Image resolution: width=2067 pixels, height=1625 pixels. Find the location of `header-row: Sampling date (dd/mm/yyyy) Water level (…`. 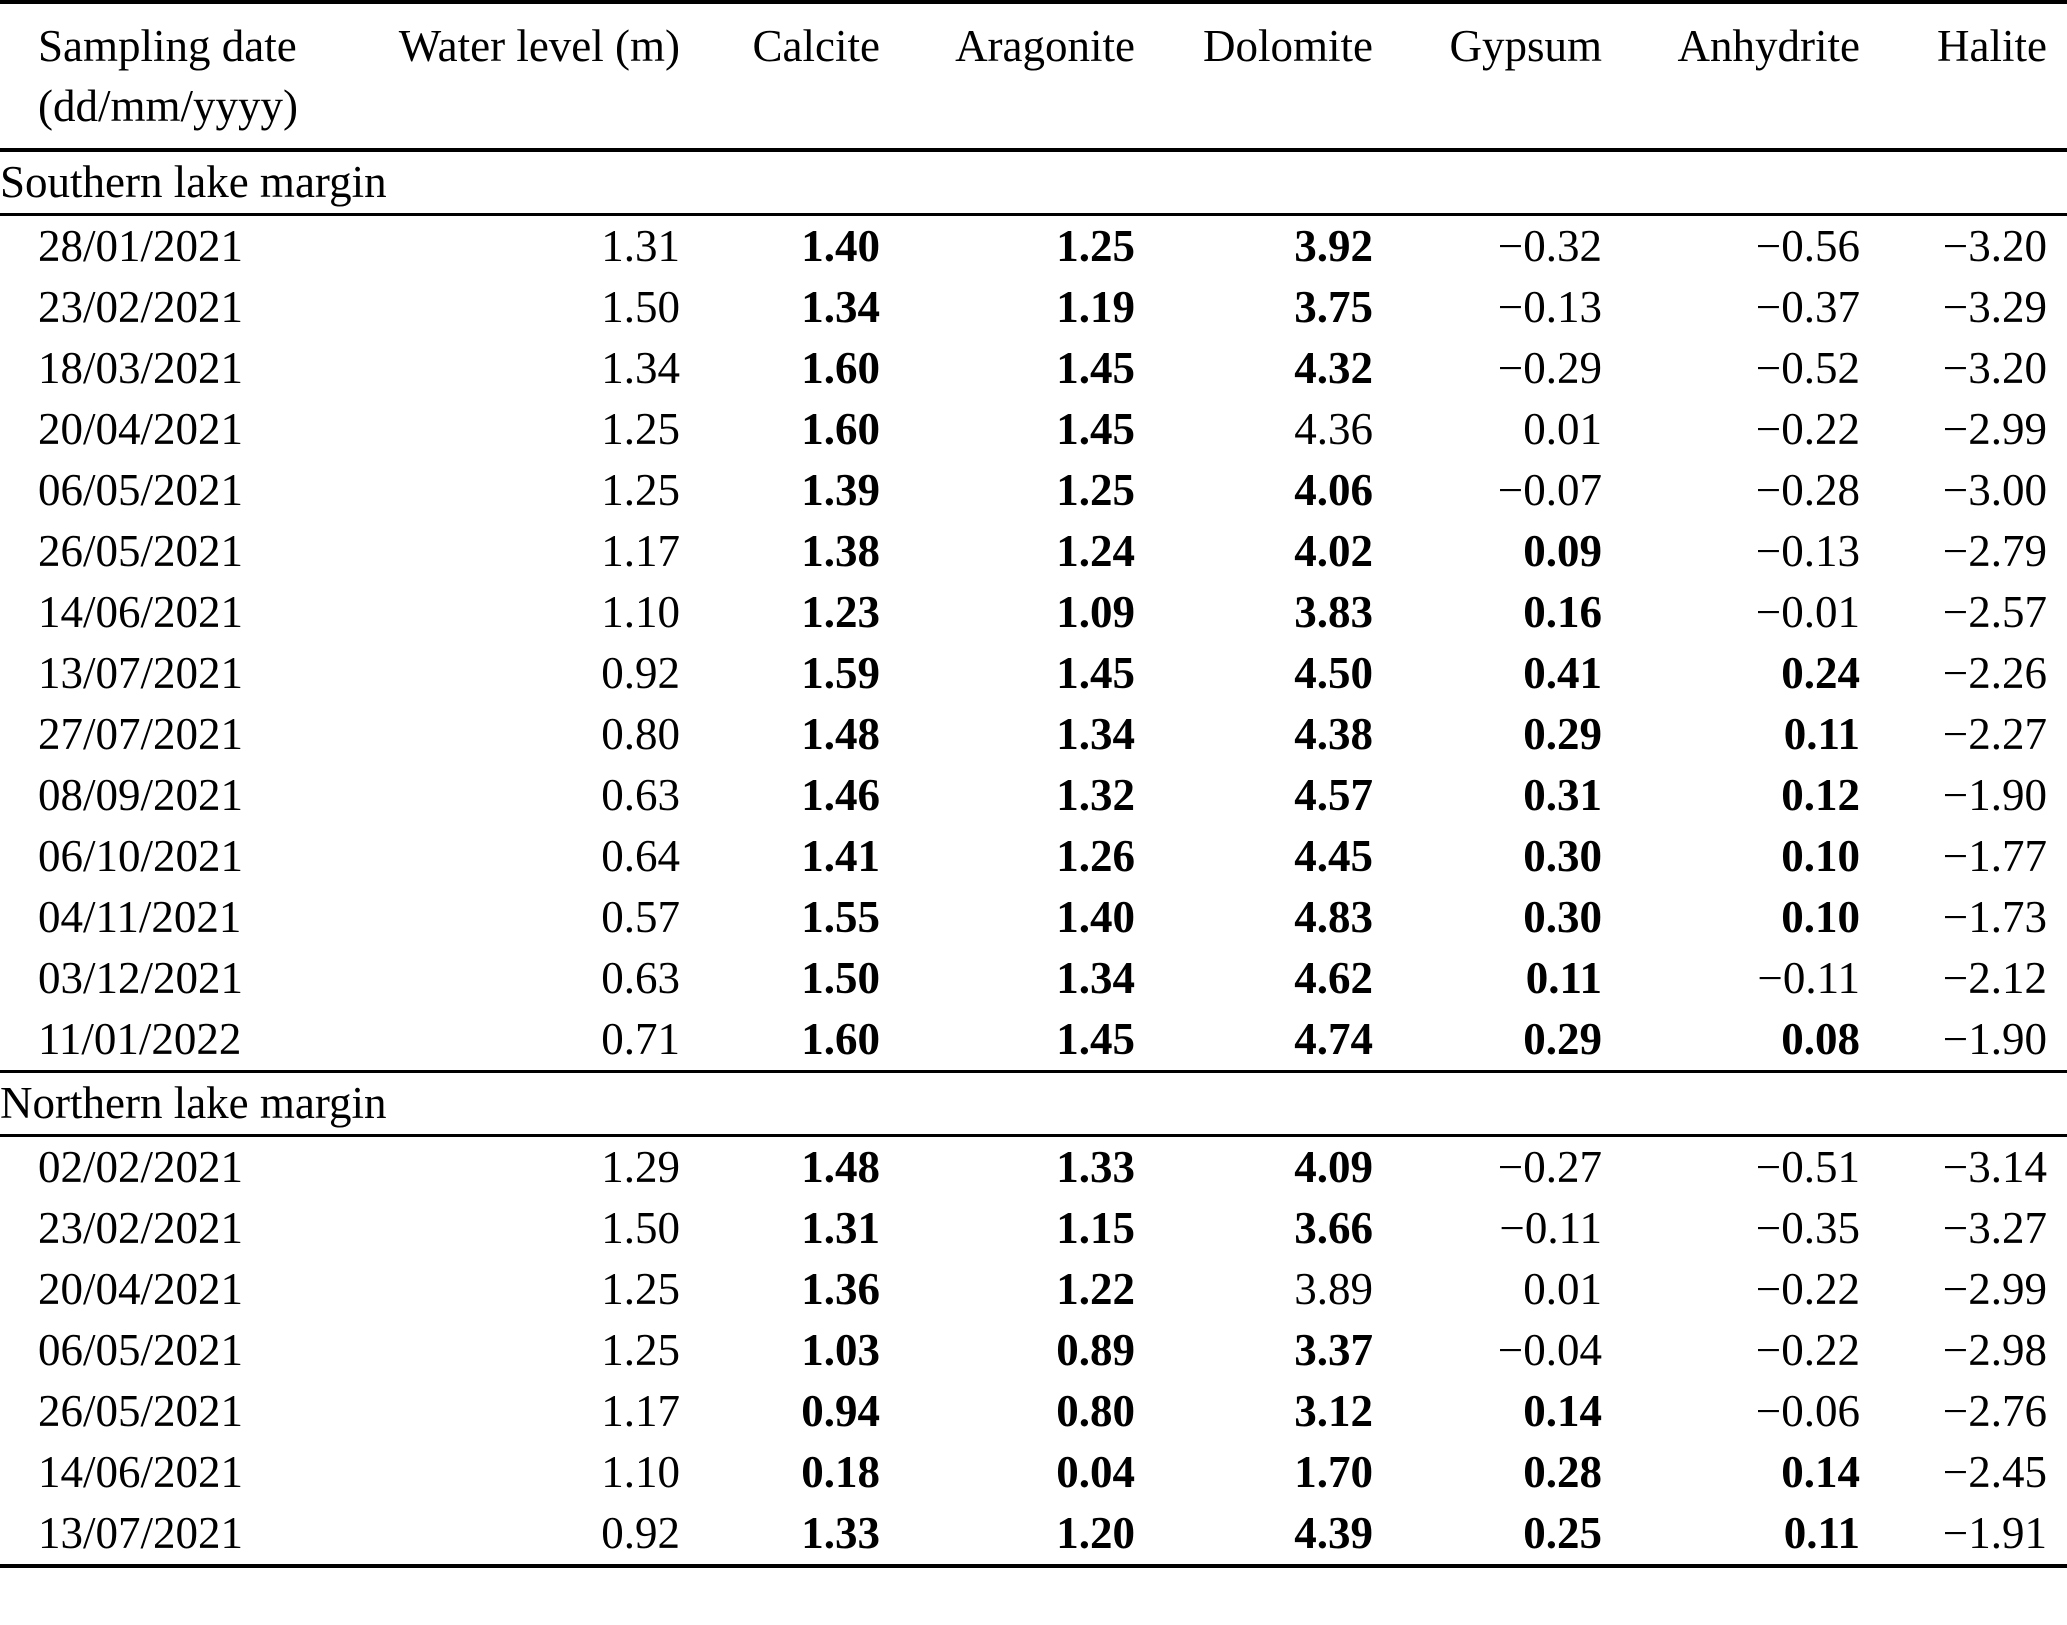

header-row: Sampling date (dd/mm/yyyy) Water level (… is located at coordinates (1033, 77).